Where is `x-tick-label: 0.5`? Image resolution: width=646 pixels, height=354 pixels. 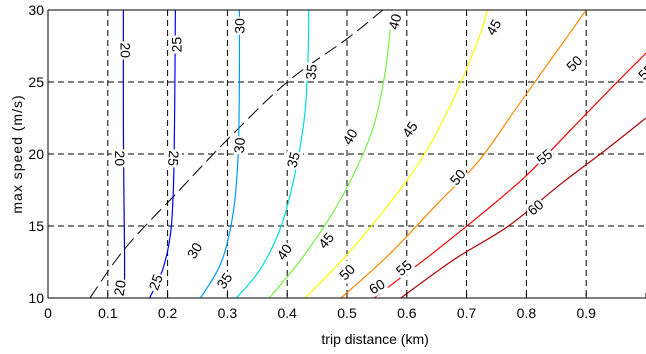
x-tick-label: 0.5 is located at coordinates (347, 313).